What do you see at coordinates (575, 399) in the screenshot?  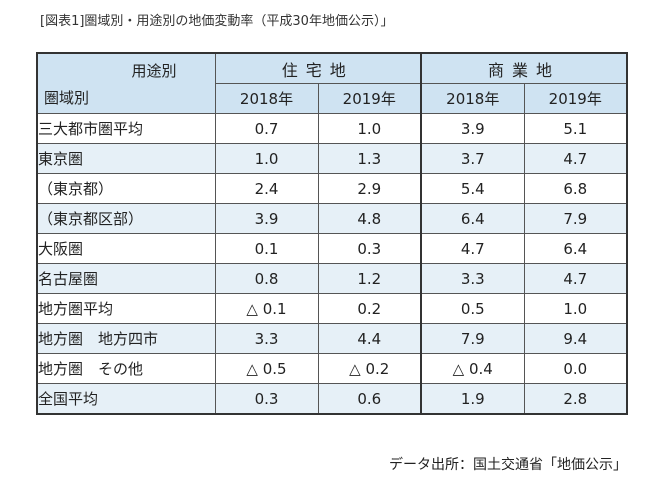 I see `table-cell: 2.8` at bounding box center [575, 399].